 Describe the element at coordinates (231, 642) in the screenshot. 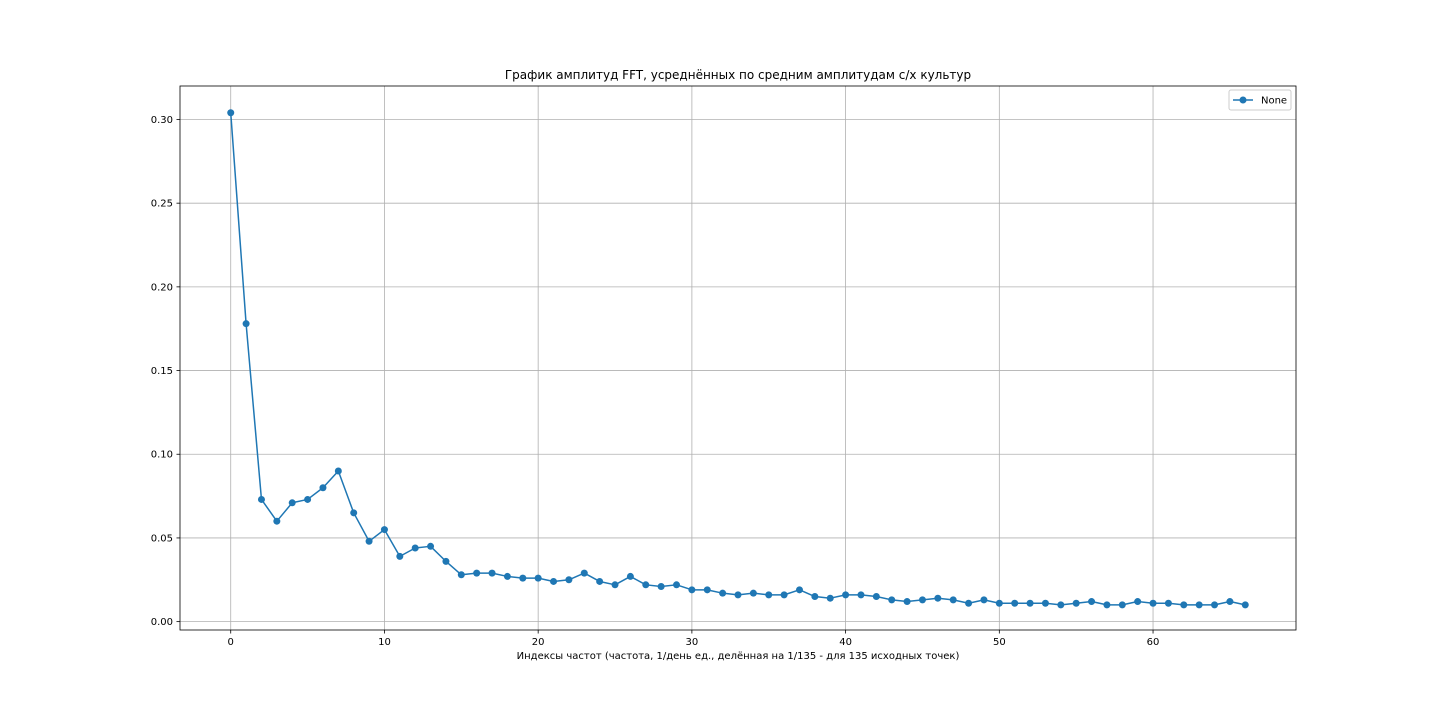

I see `x-tick-label: 0` at that location.